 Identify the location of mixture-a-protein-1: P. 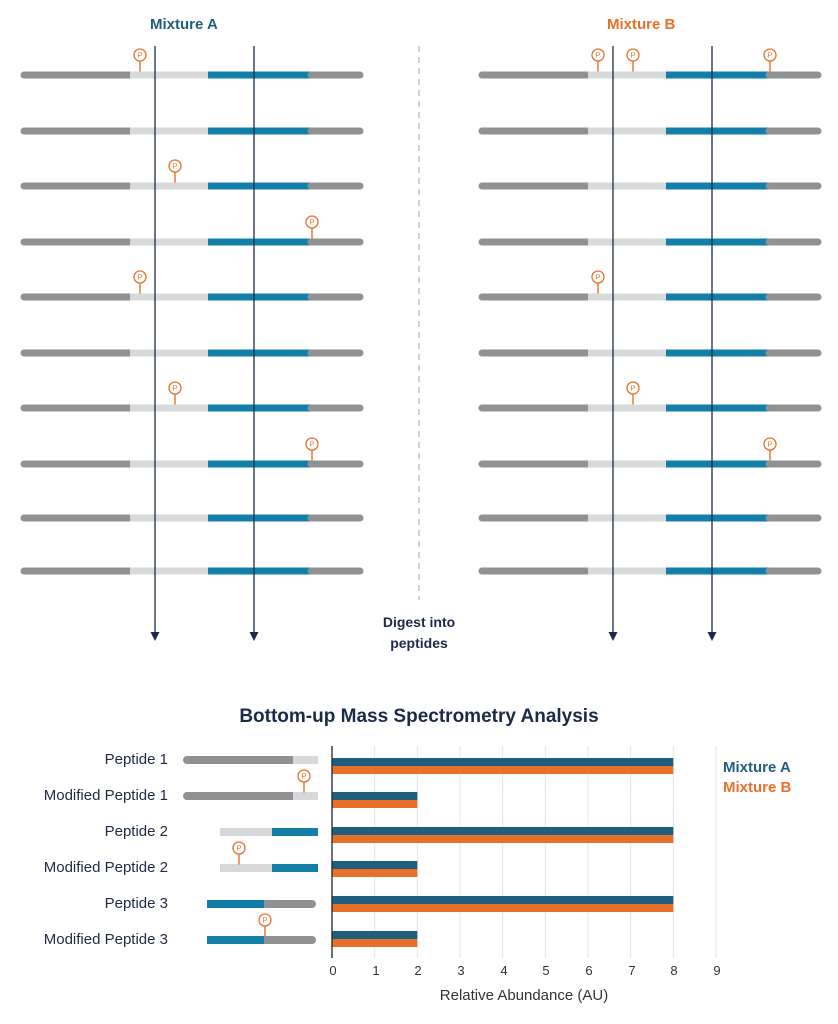
(192, 63).